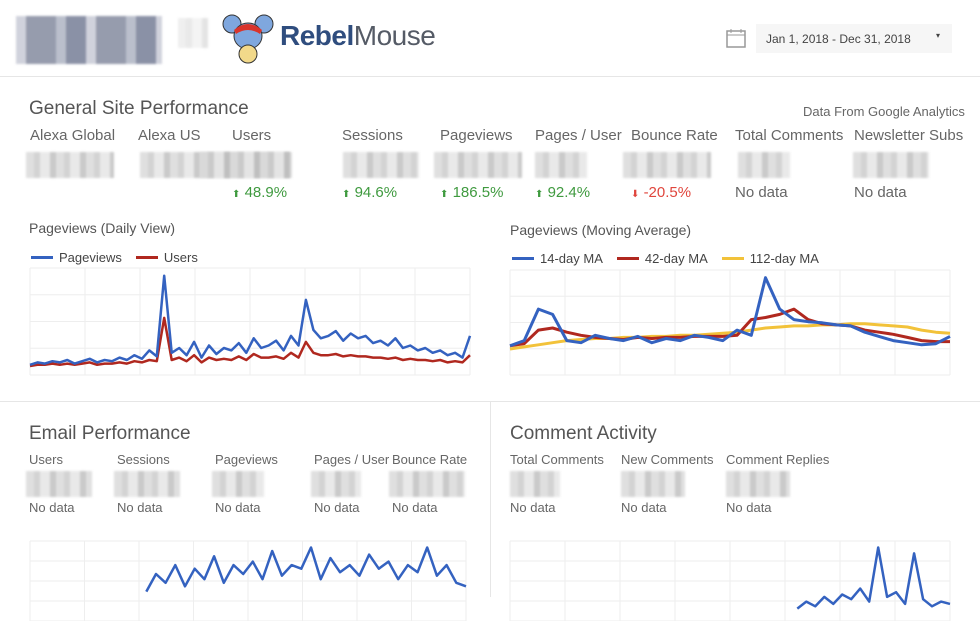 The image size is (980, 621). What do you see at coordinates (676, 258) in the screenshot?
I see `legend-label: 42-day MA` at bounding box center [676, 258].